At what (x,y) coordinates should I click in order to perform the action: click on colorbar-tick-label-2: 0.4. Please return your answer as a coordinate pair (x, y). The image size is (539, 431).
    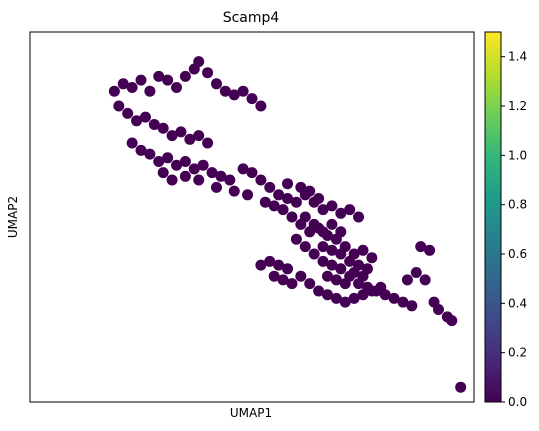
    Looking at the image, I should click on (517, 303).